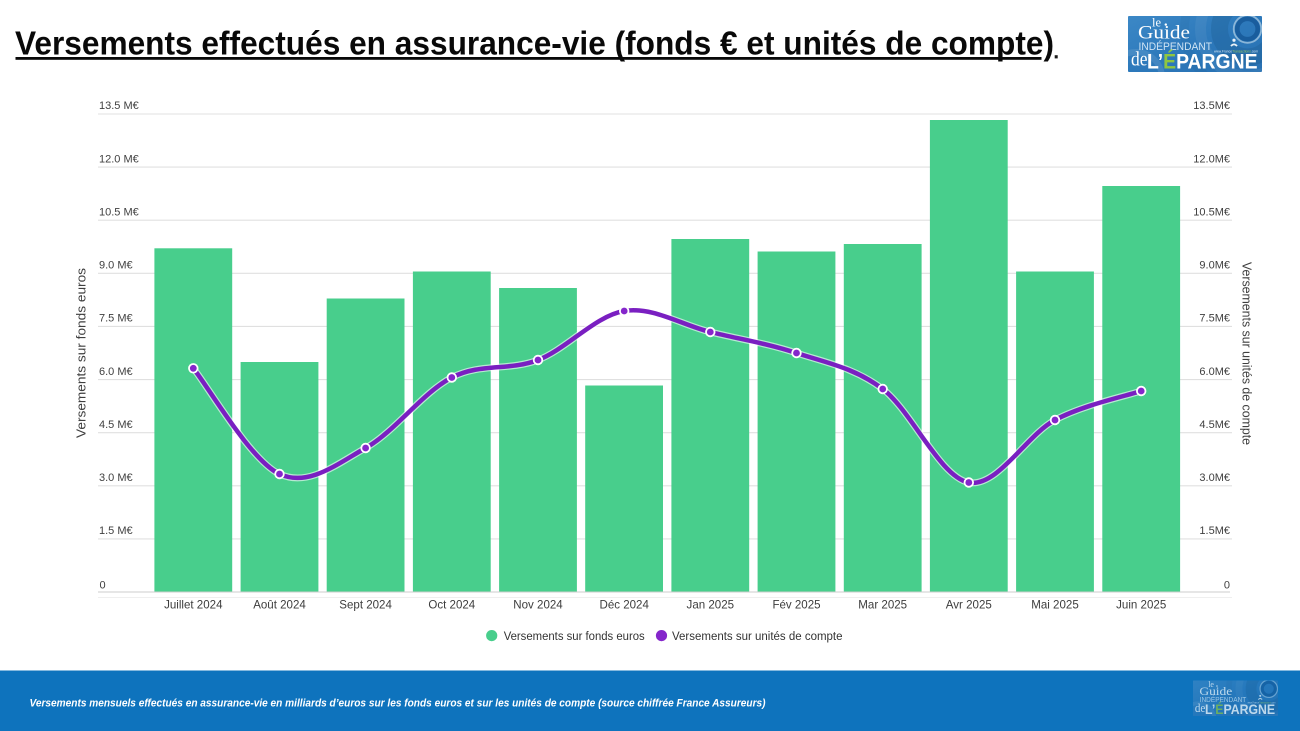 This screenshot has width=1300, height=731. I want to click on svg-text: 9.0M€, so click(1214, 266).